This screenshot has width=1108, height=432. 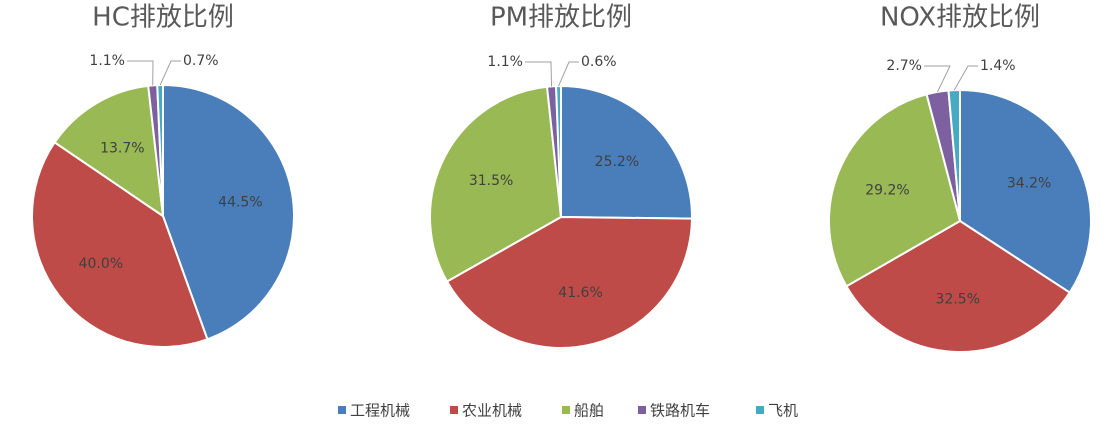 What do you see at coordinates (680, 411) in the screenshot?
I see `legend-label: 铁路机车` at bounding box center [680, 411].